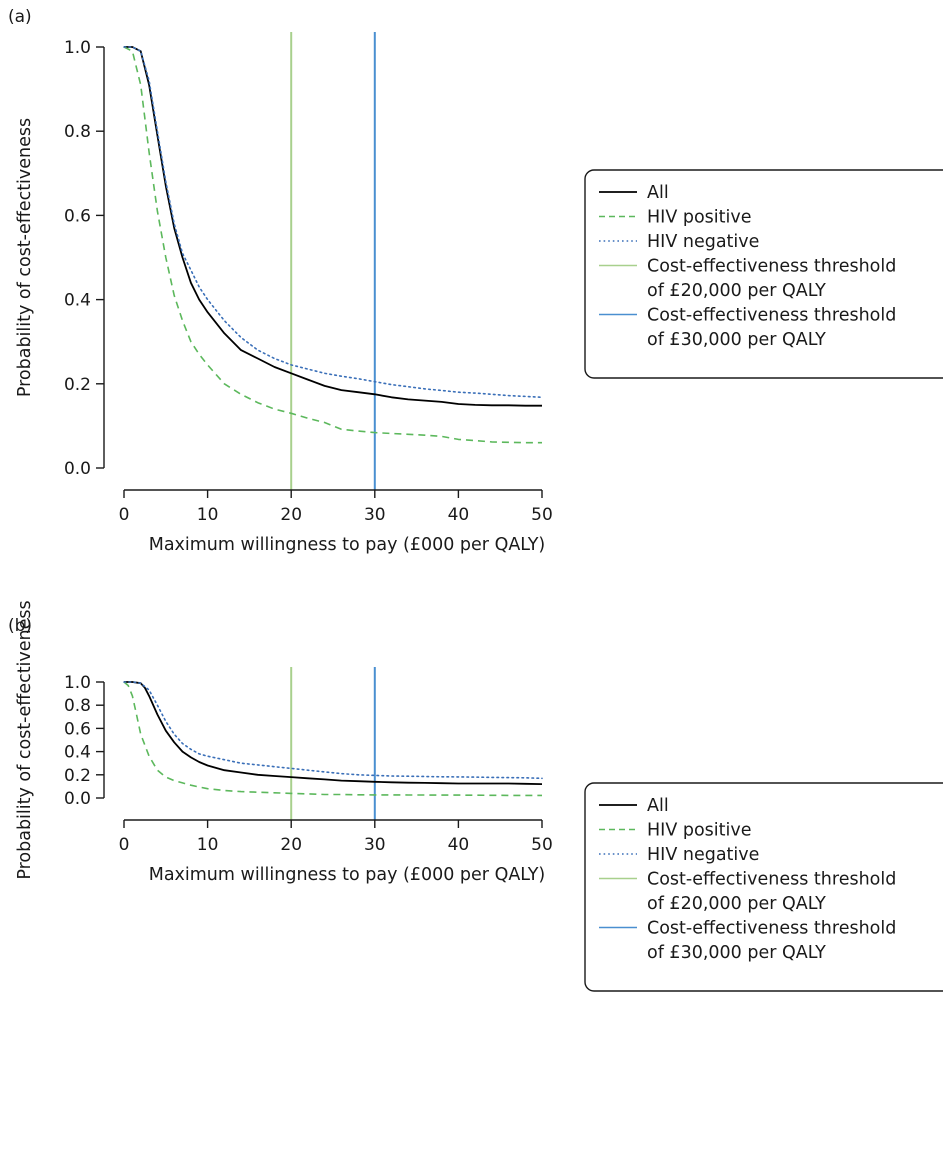 This screenshot has height=1165, width=943. What do you see at coordinates (20, 626) in the screenshot?
I see `panel-label: (b)` at bounding box center [20, 626].